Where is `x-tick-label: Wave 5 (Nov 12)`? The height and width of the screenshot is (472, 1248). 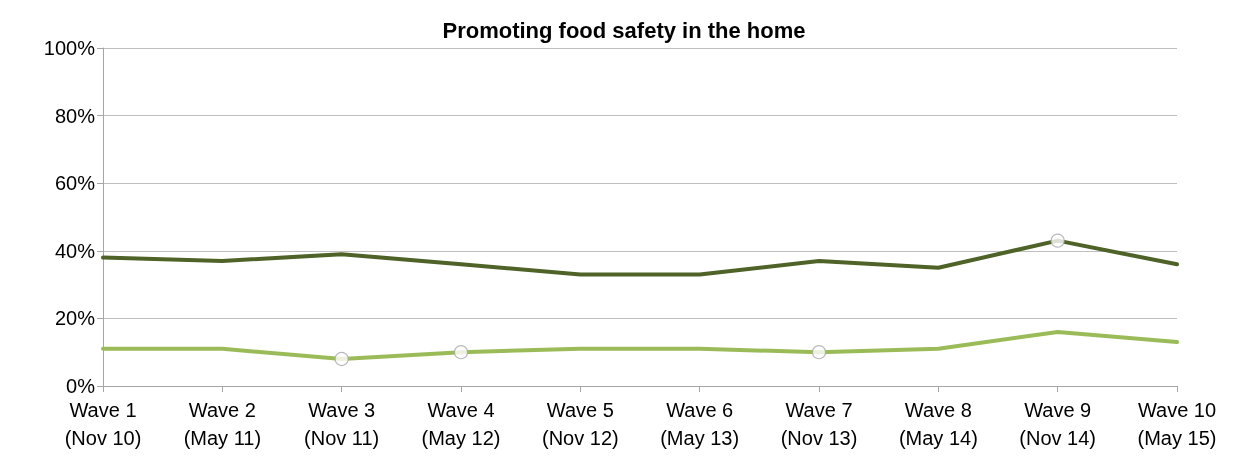 x-tick-label: Wave 5 (Nov 12) is located at coordinates (580, 424).